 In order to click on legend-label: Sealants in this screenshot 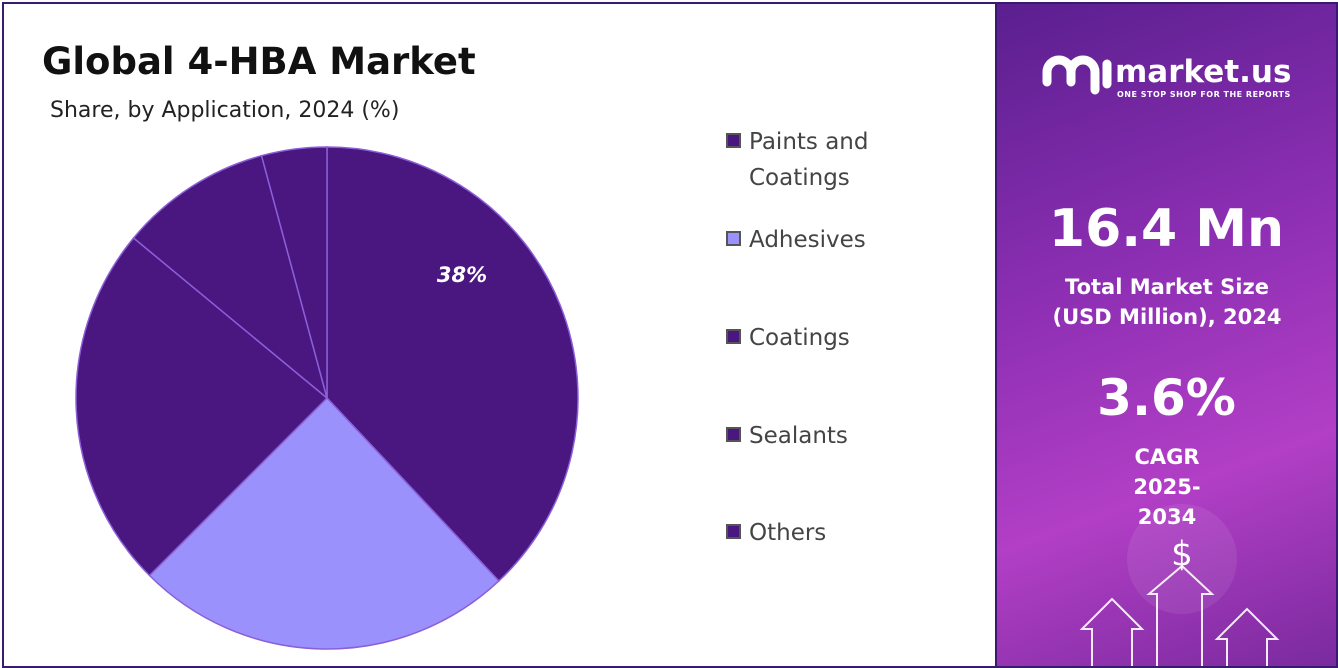, I will do `click(798, 436)`.